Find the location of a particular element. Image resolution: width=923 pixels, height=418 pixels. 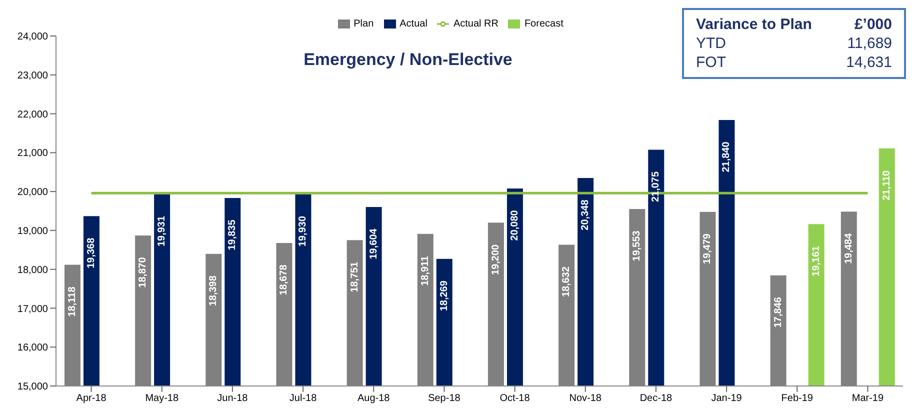

data-label: 19,835 is located at coordinates (232, 234).